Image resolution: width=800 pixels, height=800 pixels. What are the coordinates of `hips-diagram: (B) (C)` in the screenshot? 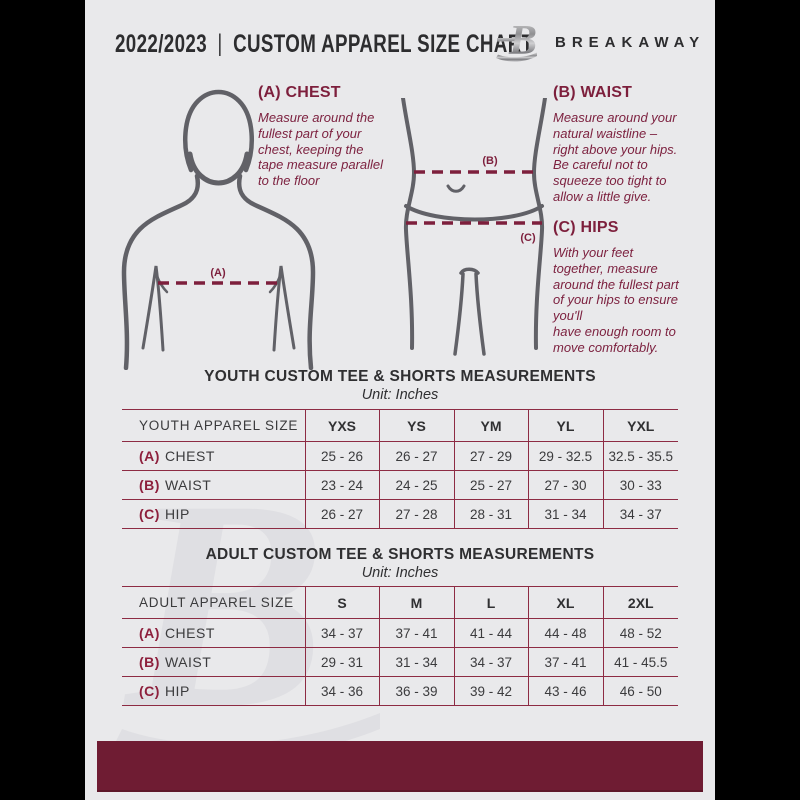 It's located at (474, 227).